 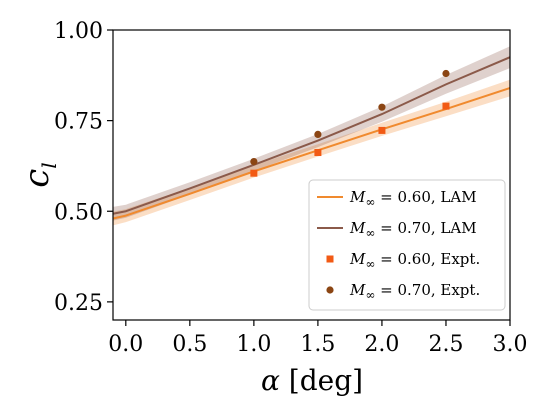 I want to click on legend-label: M∞ = 0.60, Expt., so click(x=414, y=260).